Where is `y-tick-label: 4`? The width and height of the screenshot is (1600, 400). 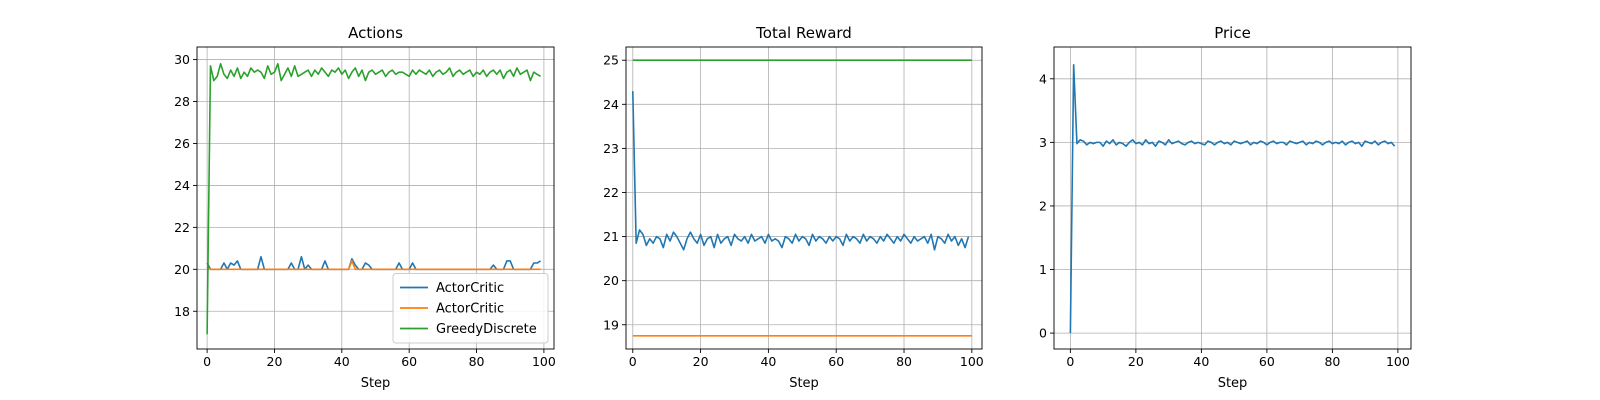
y-tick-label: 4 is located at coordinates (1043, 78).